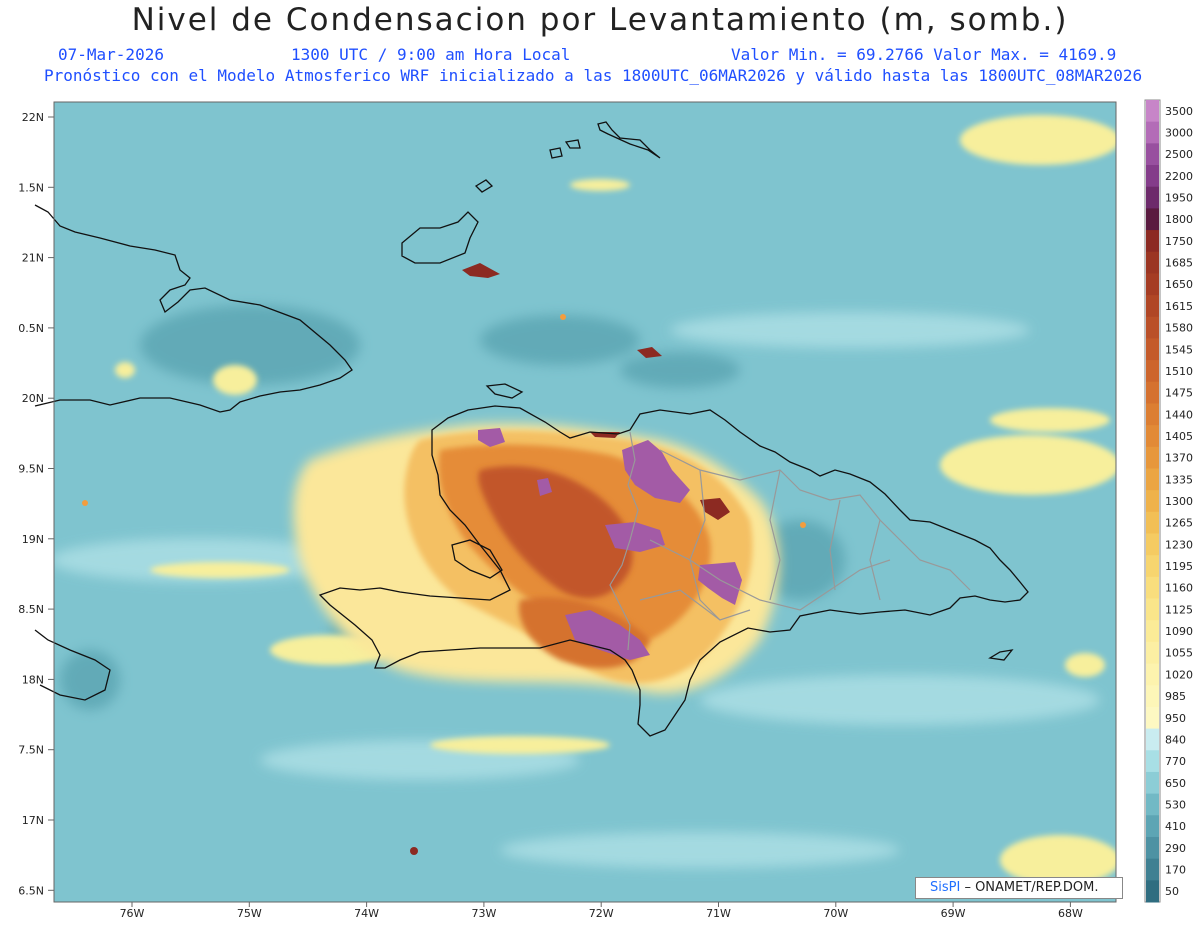  I want to click on colorbar-label: 1545, so click(1179, 349).